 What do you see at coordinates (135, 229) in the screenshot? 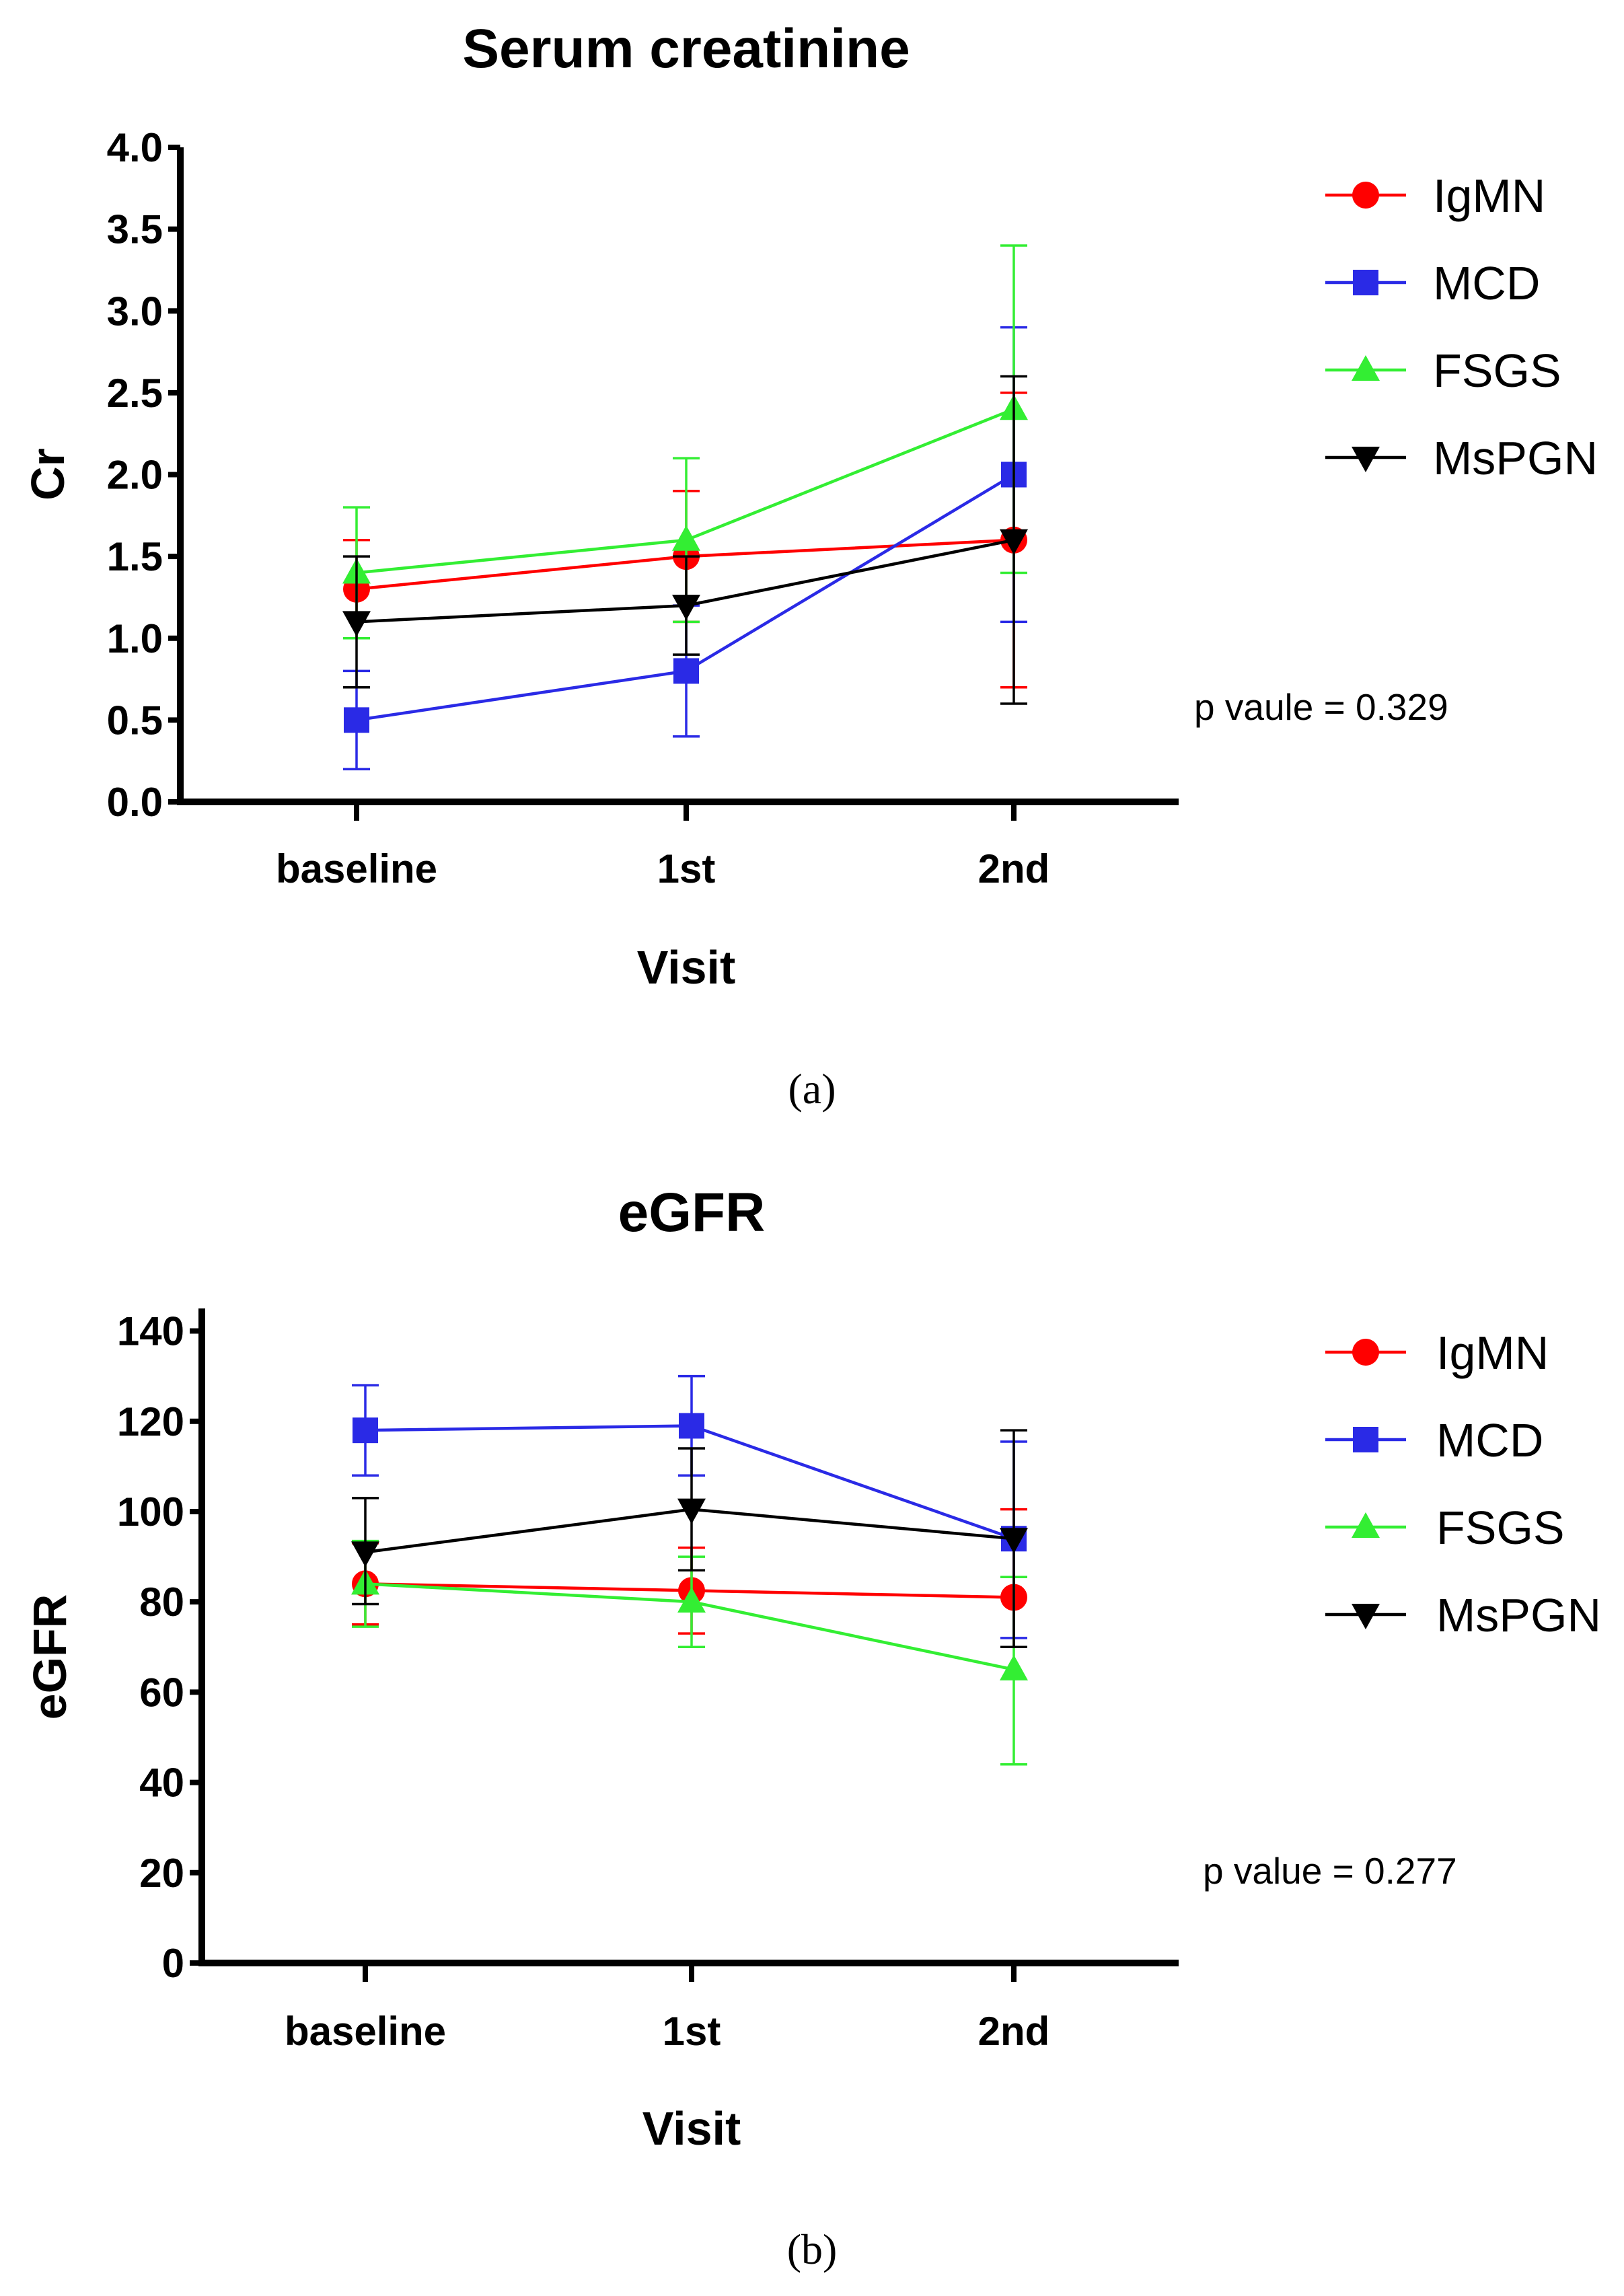
I see `y-tick-label: 3.5` at bounding box center [135, 229].